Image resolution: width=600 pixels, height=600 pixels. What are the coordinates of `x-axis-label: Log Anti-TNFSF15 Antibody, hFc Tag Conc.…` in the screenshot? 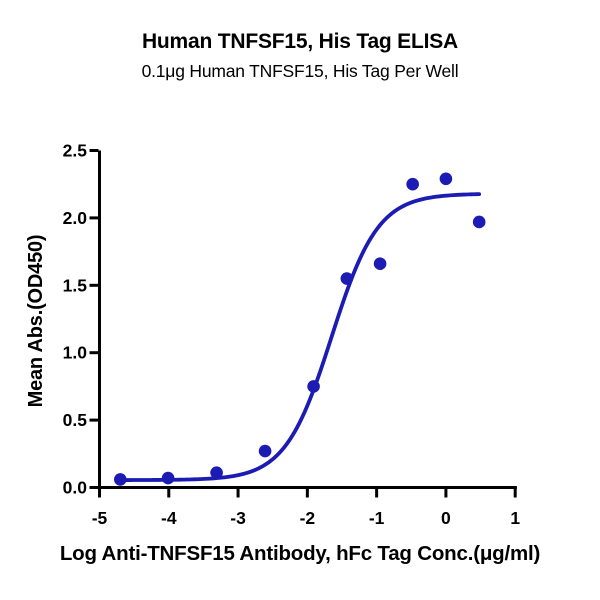 It's located at (300, 553).